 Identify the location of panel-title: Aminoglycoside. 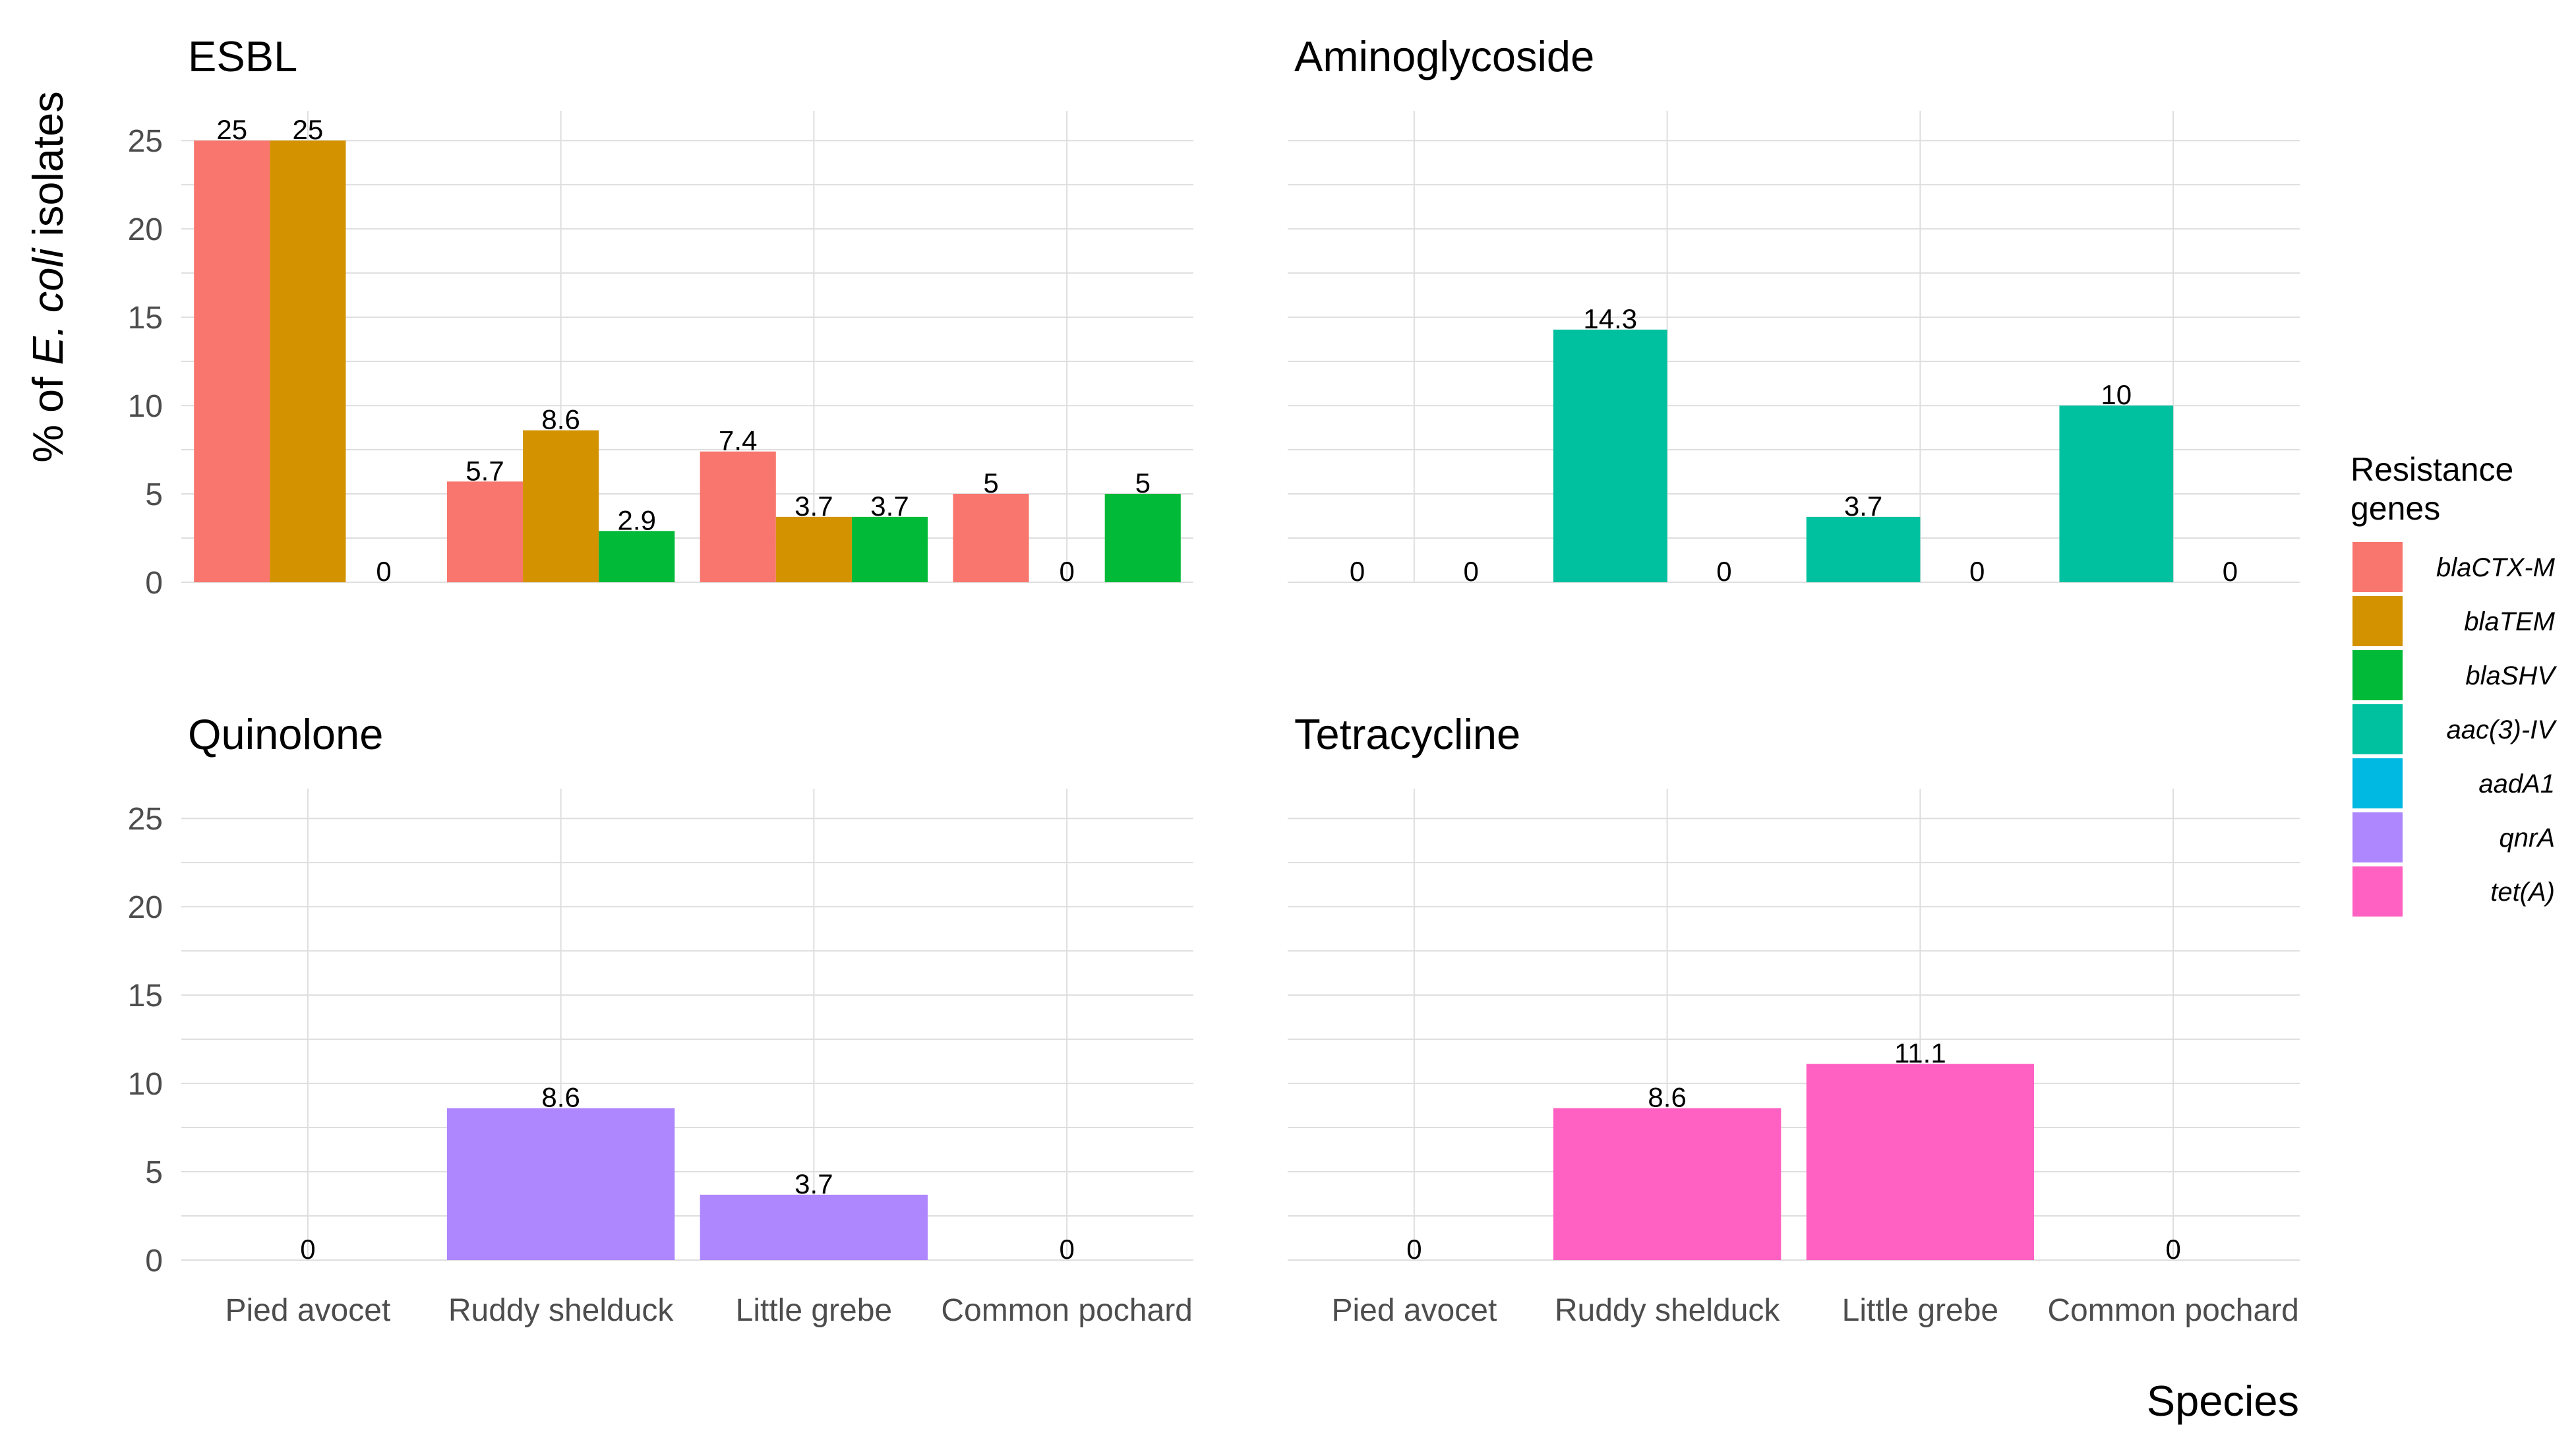
(1444, 56).